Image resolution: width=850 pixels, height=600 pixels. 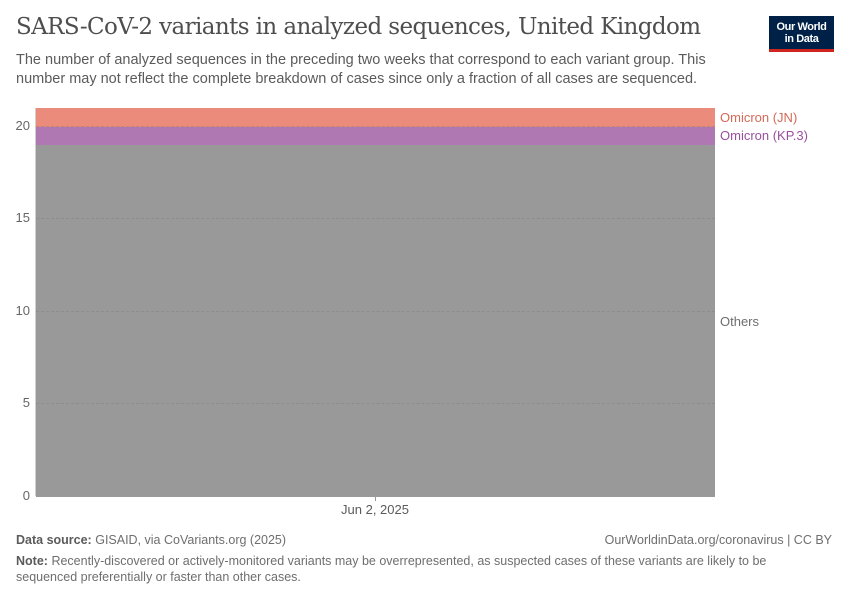 What do you see at coordinates (375, 117) in the screenshot?
I see `band-omicron-jn` at bounding box center [375, 117].